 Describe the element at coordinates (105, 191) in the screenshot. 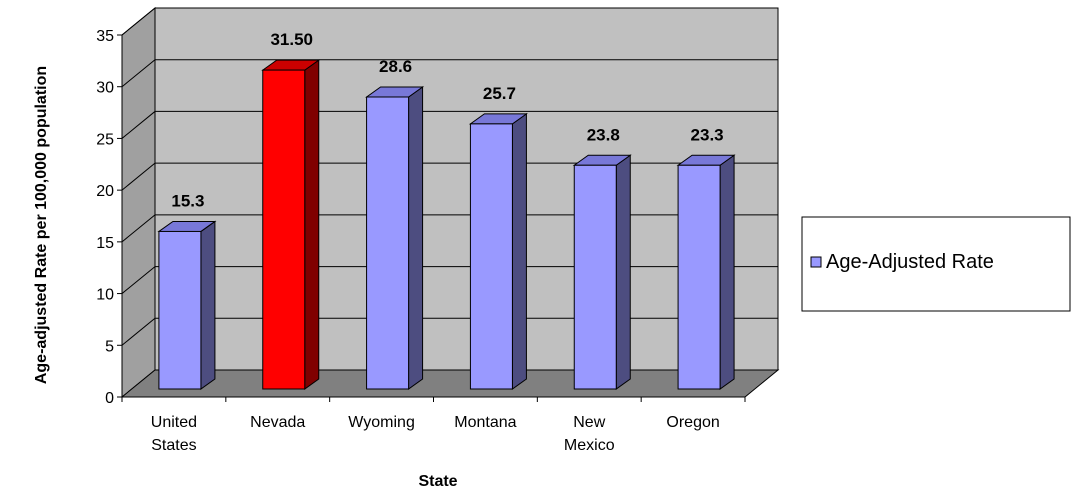

I see `y-tick-label: 20` at that location.